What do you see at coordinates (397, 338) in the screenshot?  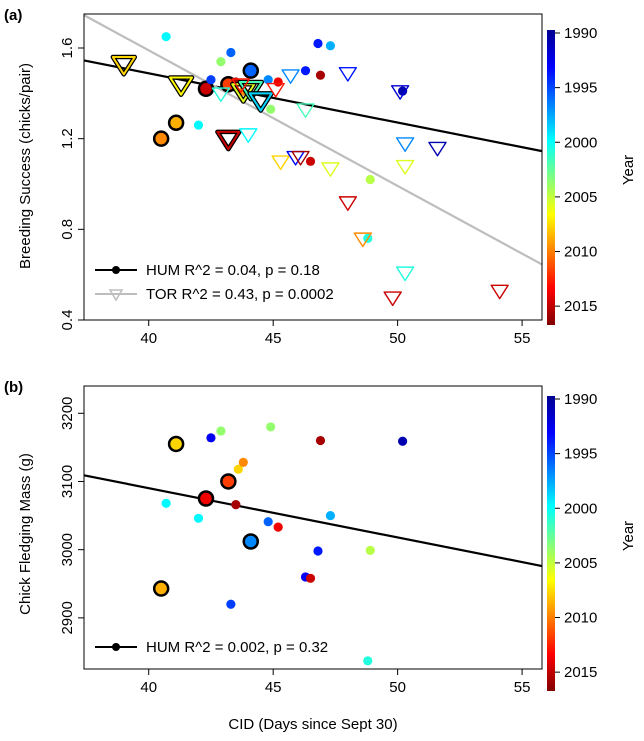 I see `panel-a-x-tick-label: 50` at bounding box center [397, 338].